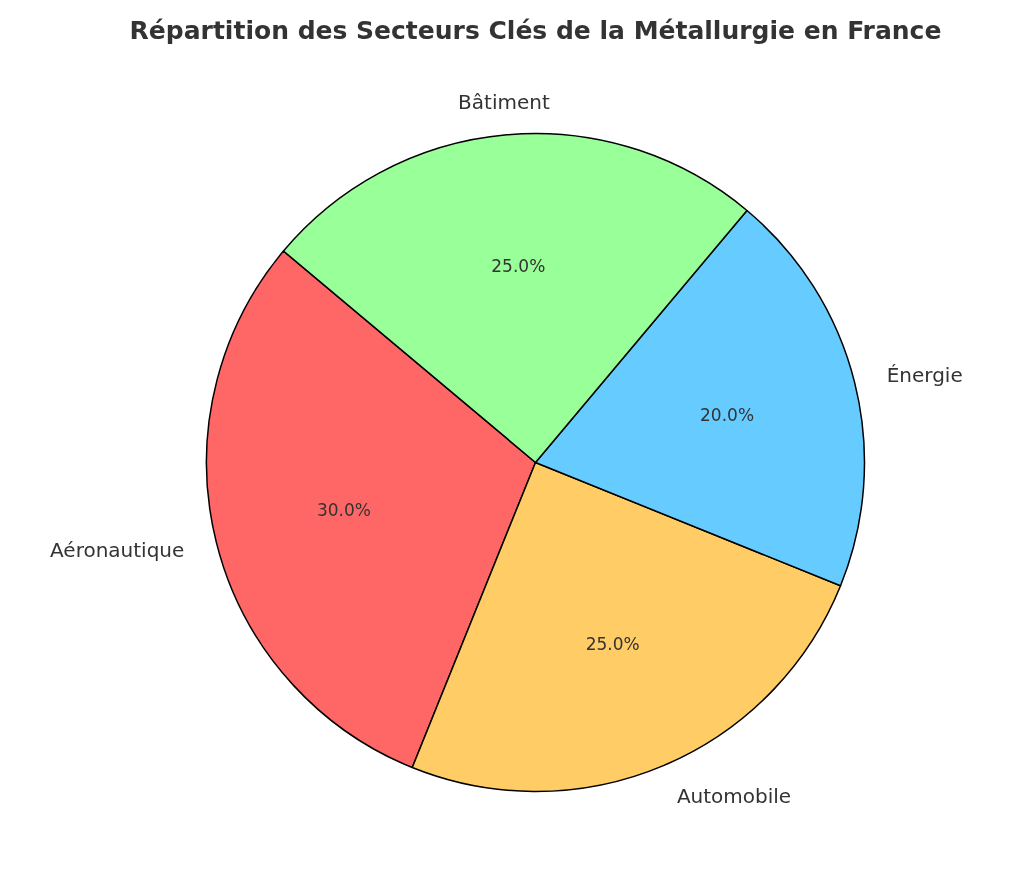 The image size is (1024, 888). Describe the element at coordinates (117, 550) in the screenshot. I see `slice-label: Aéronautique` at that location.